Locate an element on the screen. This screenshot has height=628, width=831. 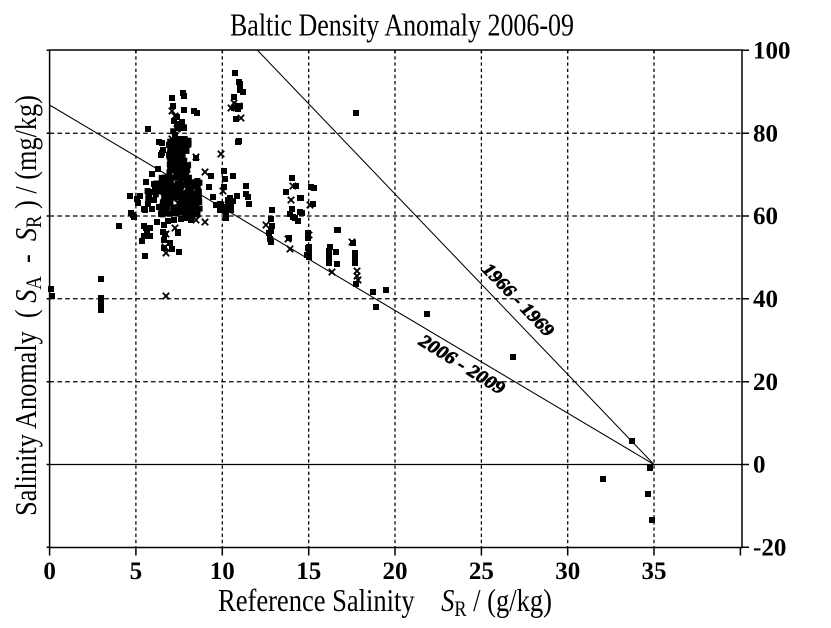
svg-text: 35 is located at coordinates (654, 571).